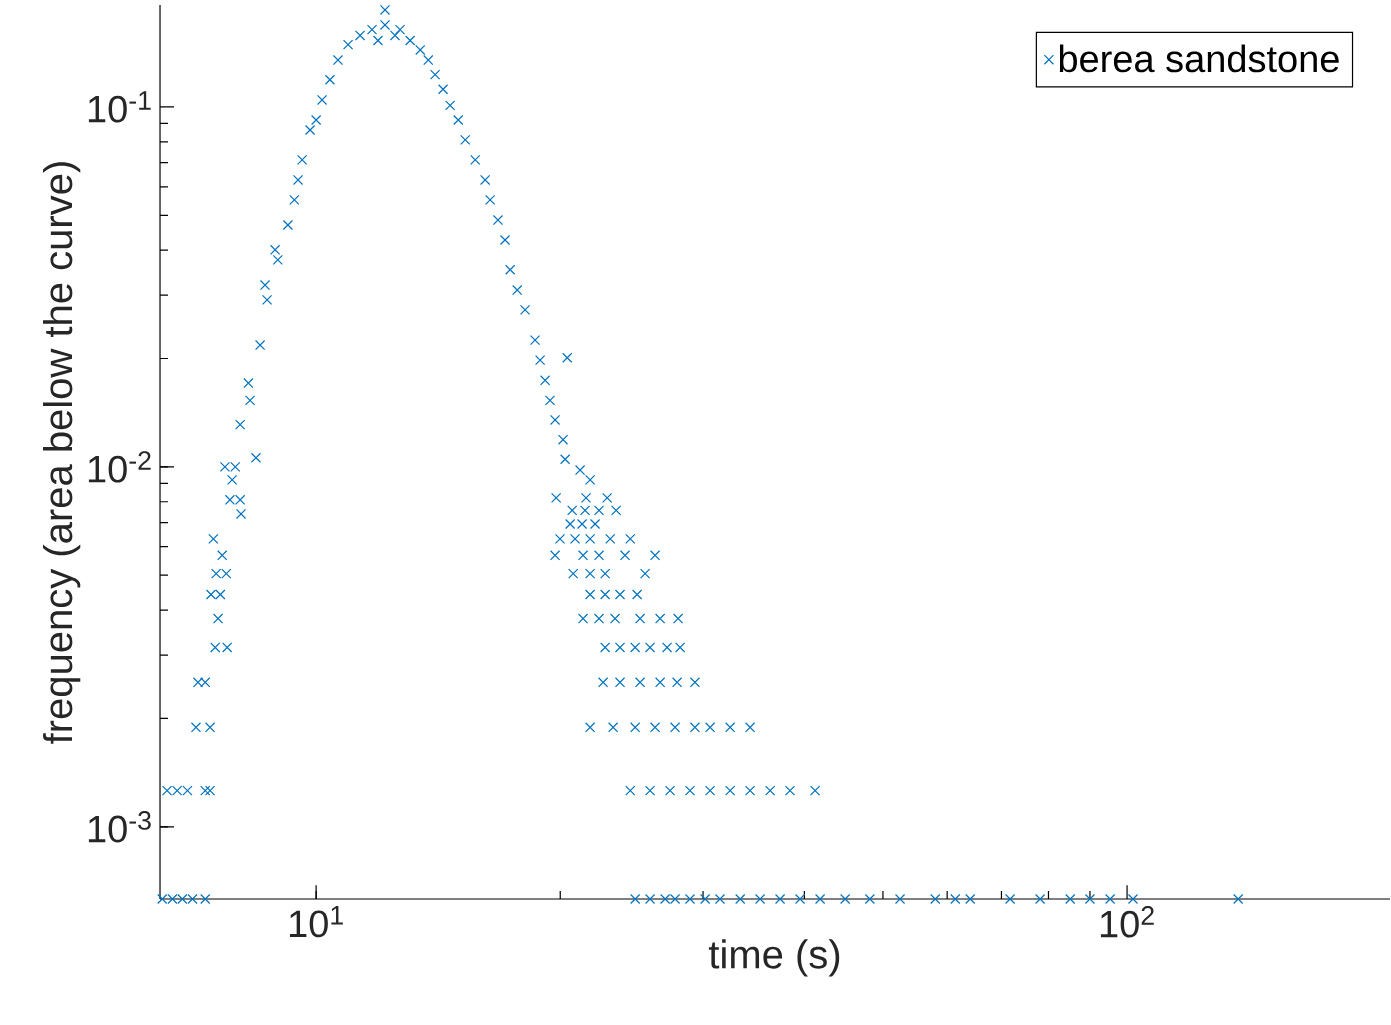  Describe the element at coordinates (62, 453) in the screenshot. I see `y-axis-title: frequency (area below the curve)` at that location.